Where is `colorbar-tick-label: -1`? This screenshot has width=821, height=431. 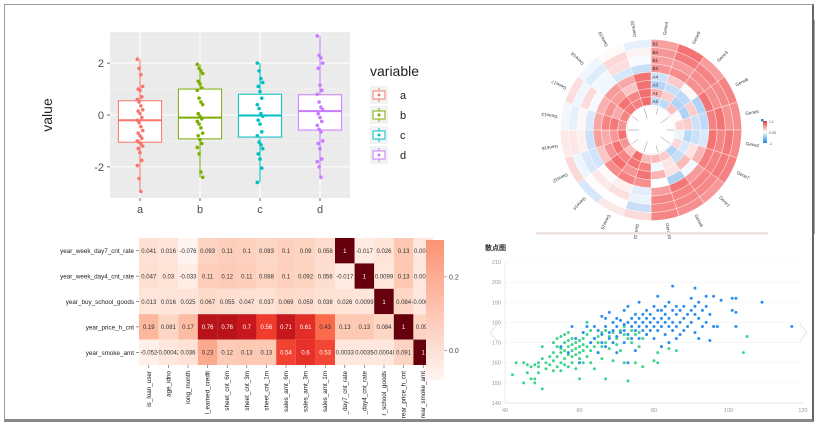
colorbar-tick-label: -1 is located at coordinates (770, 144).